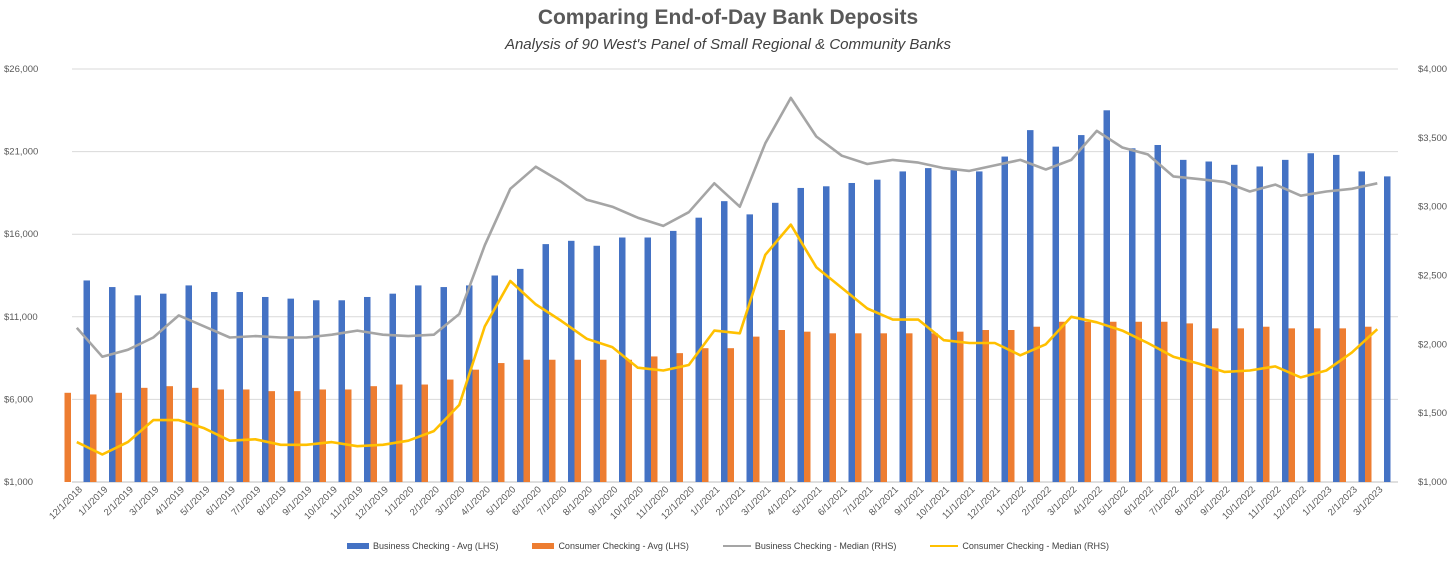 This screenshot has width=1456, height=565. Describe the element at coordinates (610, 546) in the screenshot. I see `legend-item-consumer-avg: Consumer Checking - Avg (LHS)` at that location.